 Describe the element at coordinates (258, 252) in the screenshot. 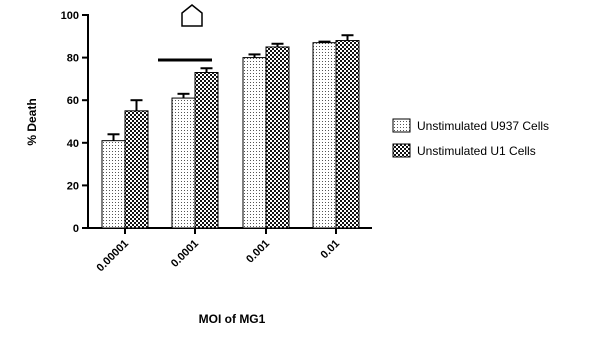

I see `x-tick-label: 0.001` at that location.